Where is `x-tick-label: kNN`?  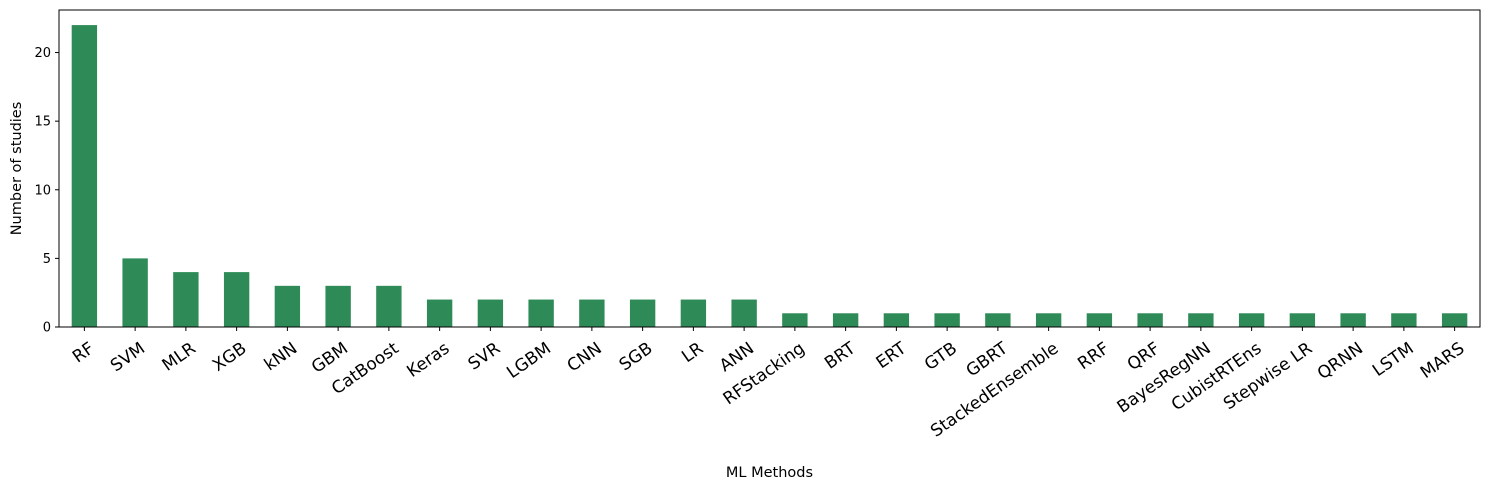
x-tick-label: kNN is located at coordinates (281, 357).